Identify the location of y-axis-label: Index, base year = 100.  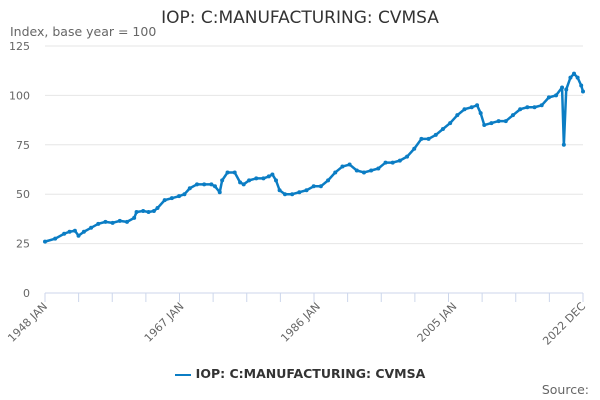
(83, 31).